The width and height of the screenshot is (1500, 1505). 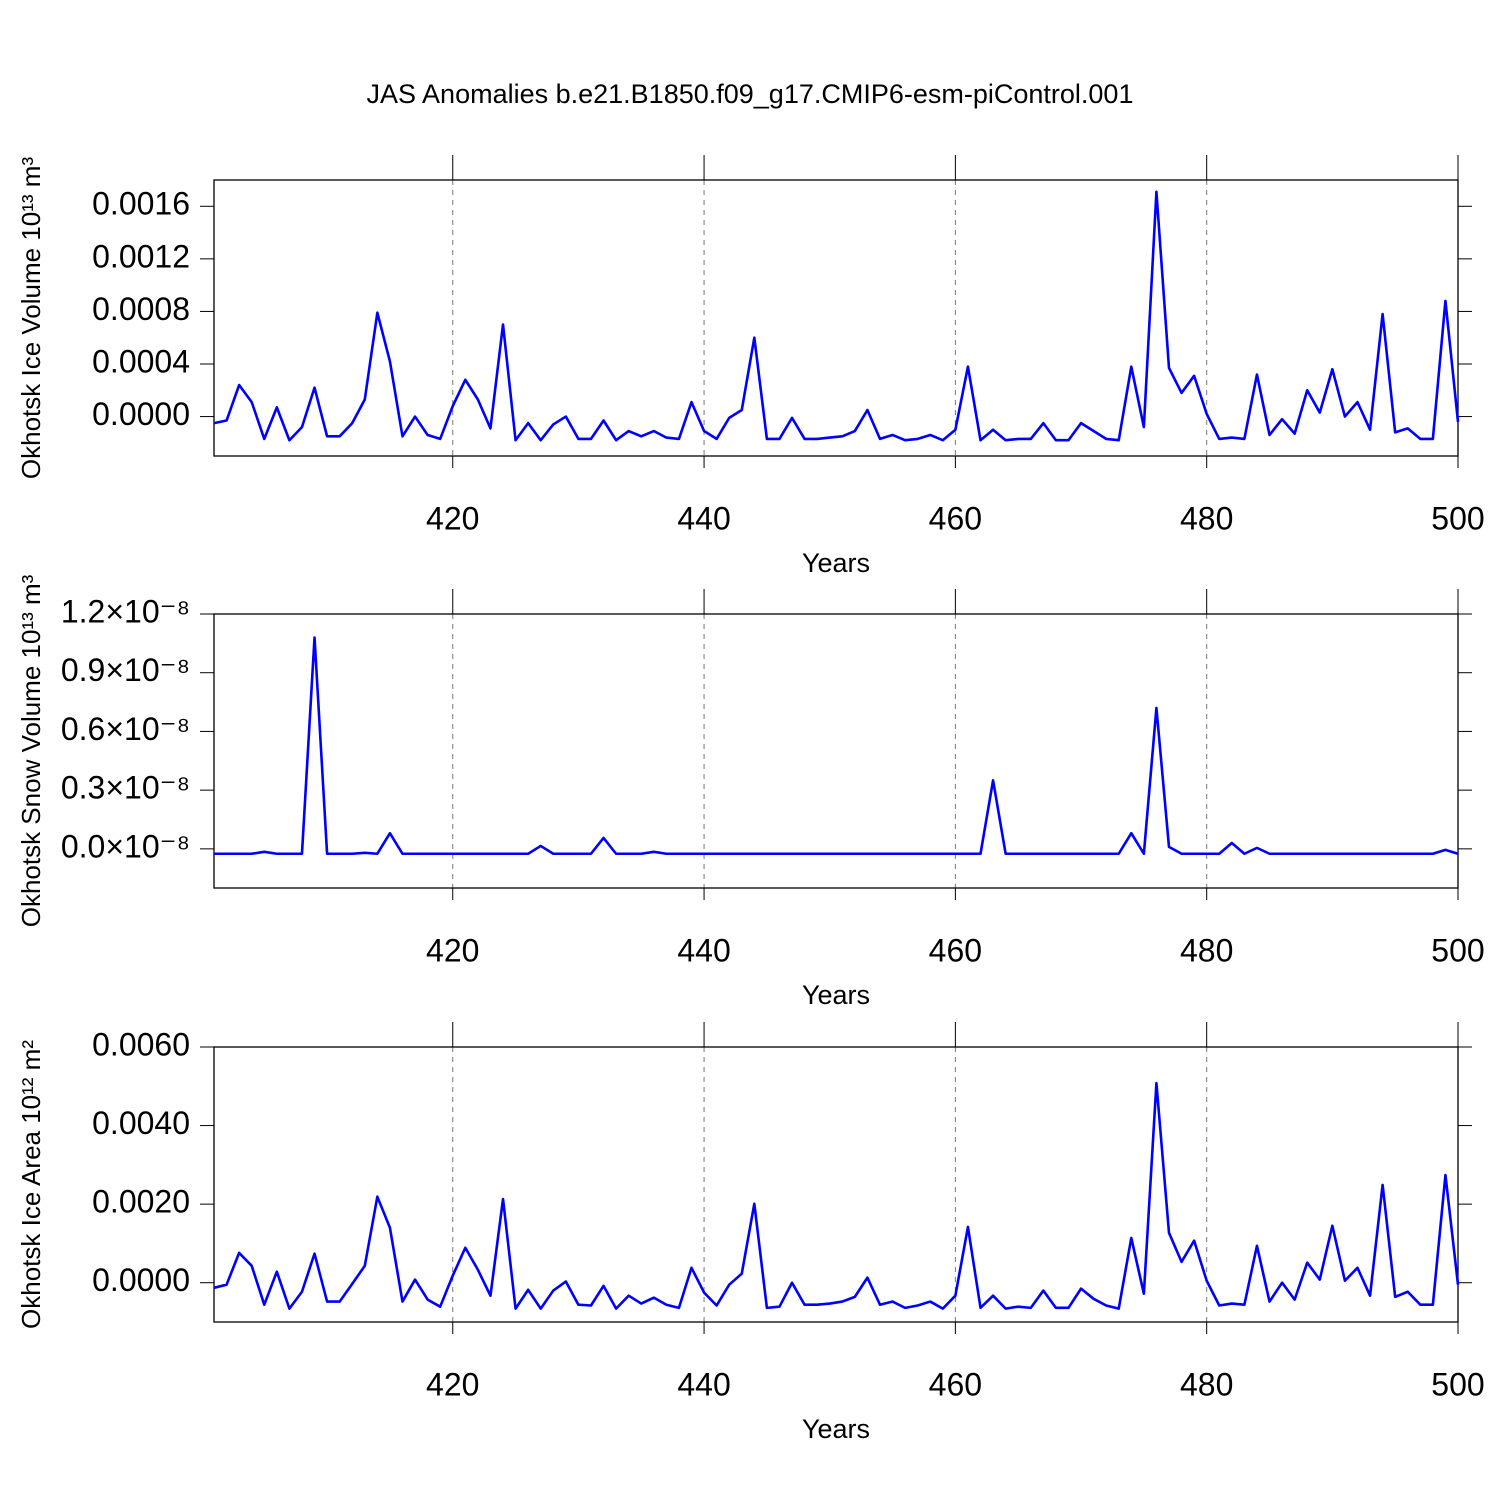 I want to click on y-tick-label: 0.0060, so click(x=141, y=1044).